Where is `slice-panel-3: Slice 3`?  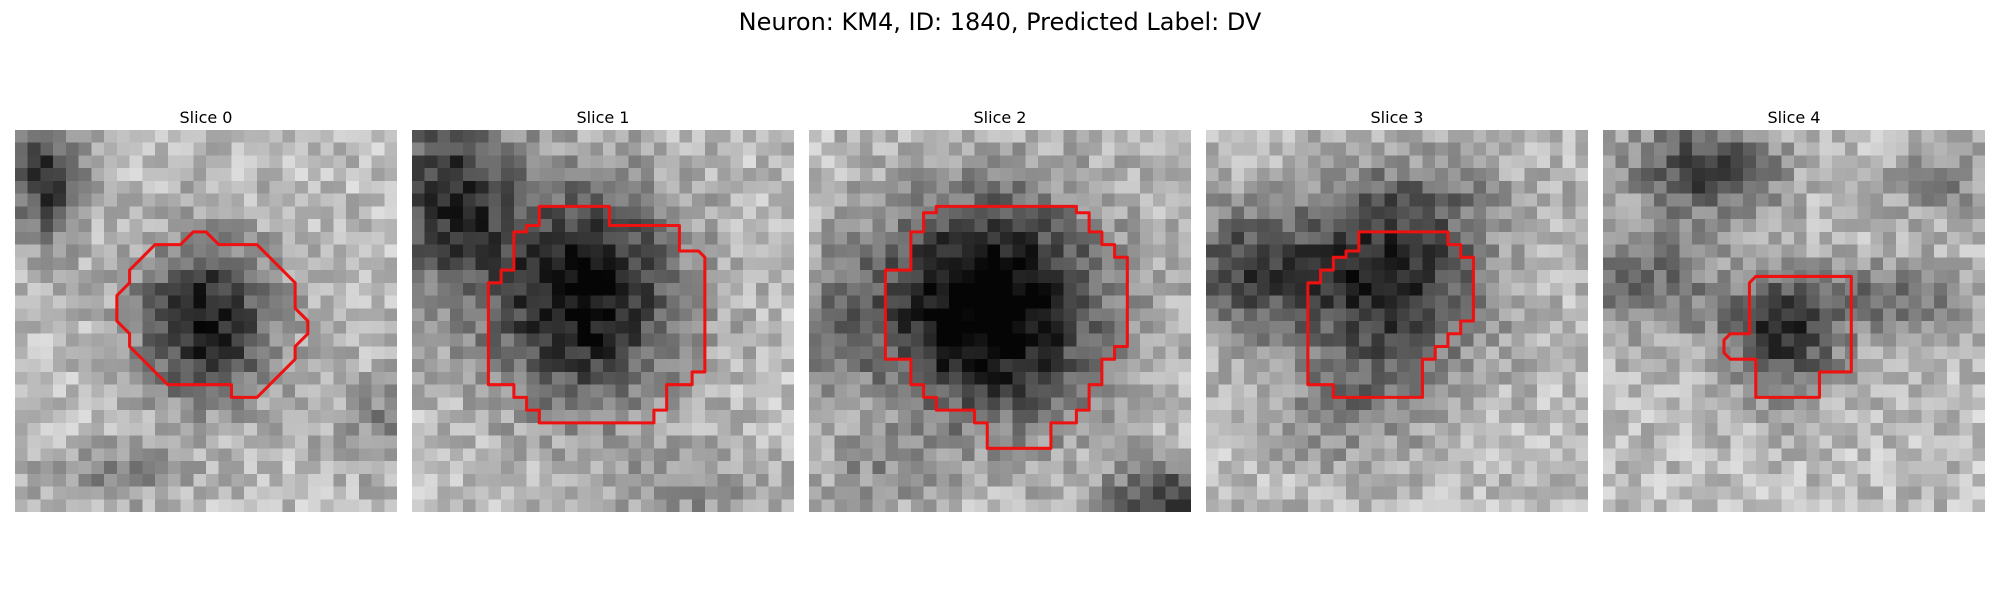 slice-panel-3: Slice 3 is located at coordinates (1397, 310).